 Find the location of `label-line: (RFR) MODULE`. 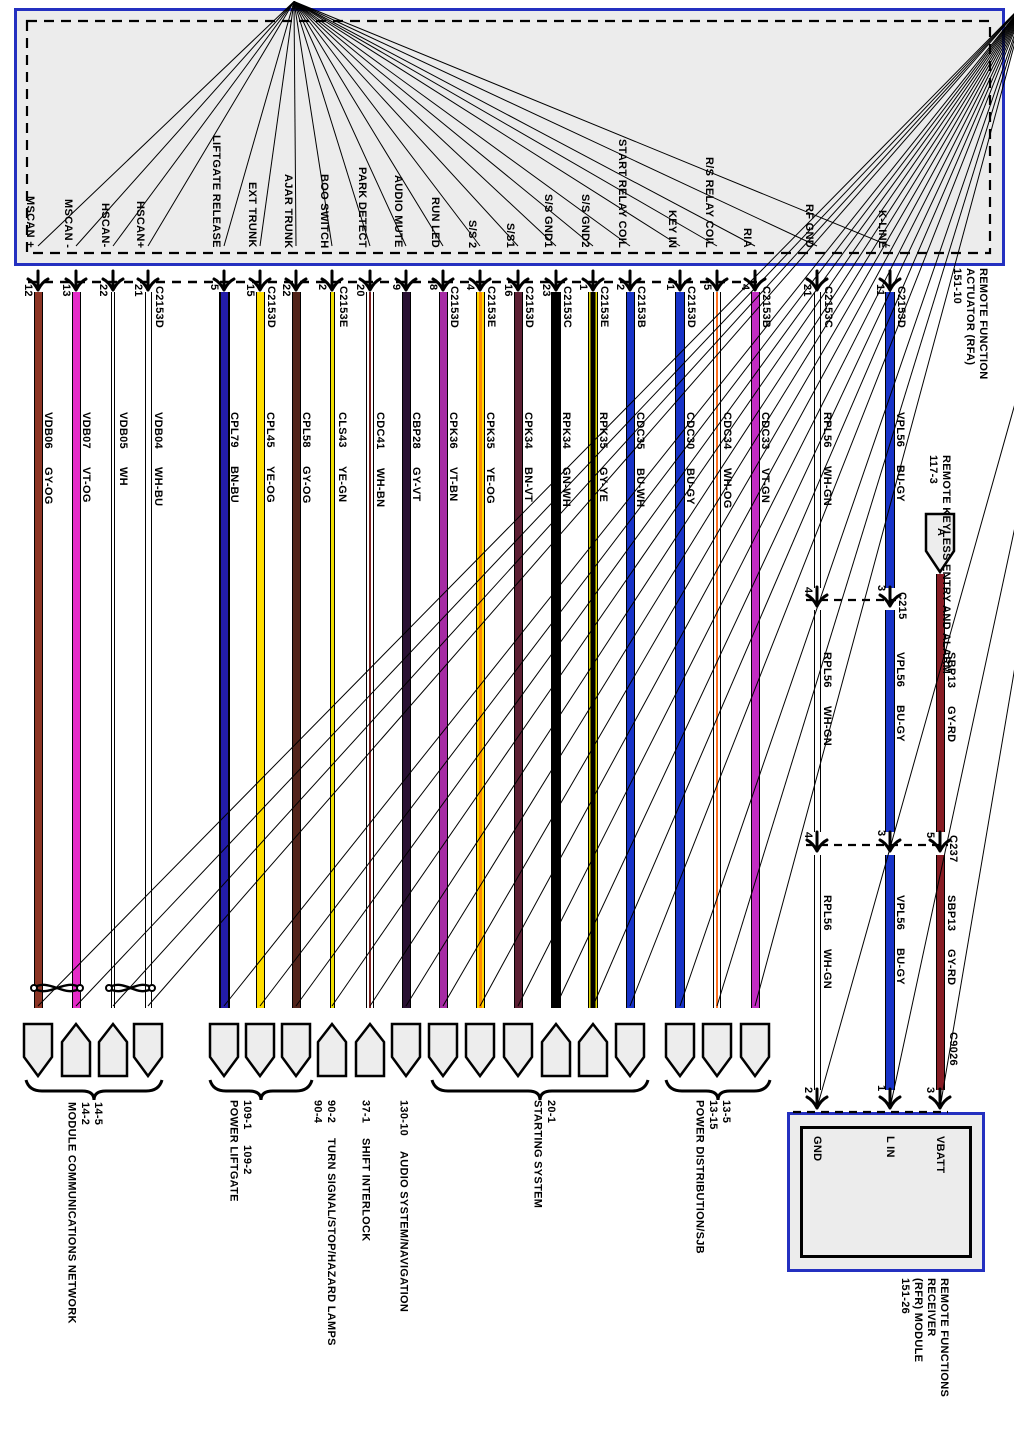

label-line: (RFR) MODULE is located at coordinates (917, 1320).